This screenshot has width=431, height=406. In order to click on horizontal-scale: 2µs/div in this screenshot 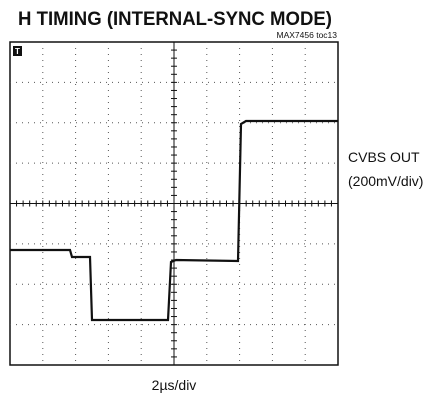, I will do `click(174, 385)`.